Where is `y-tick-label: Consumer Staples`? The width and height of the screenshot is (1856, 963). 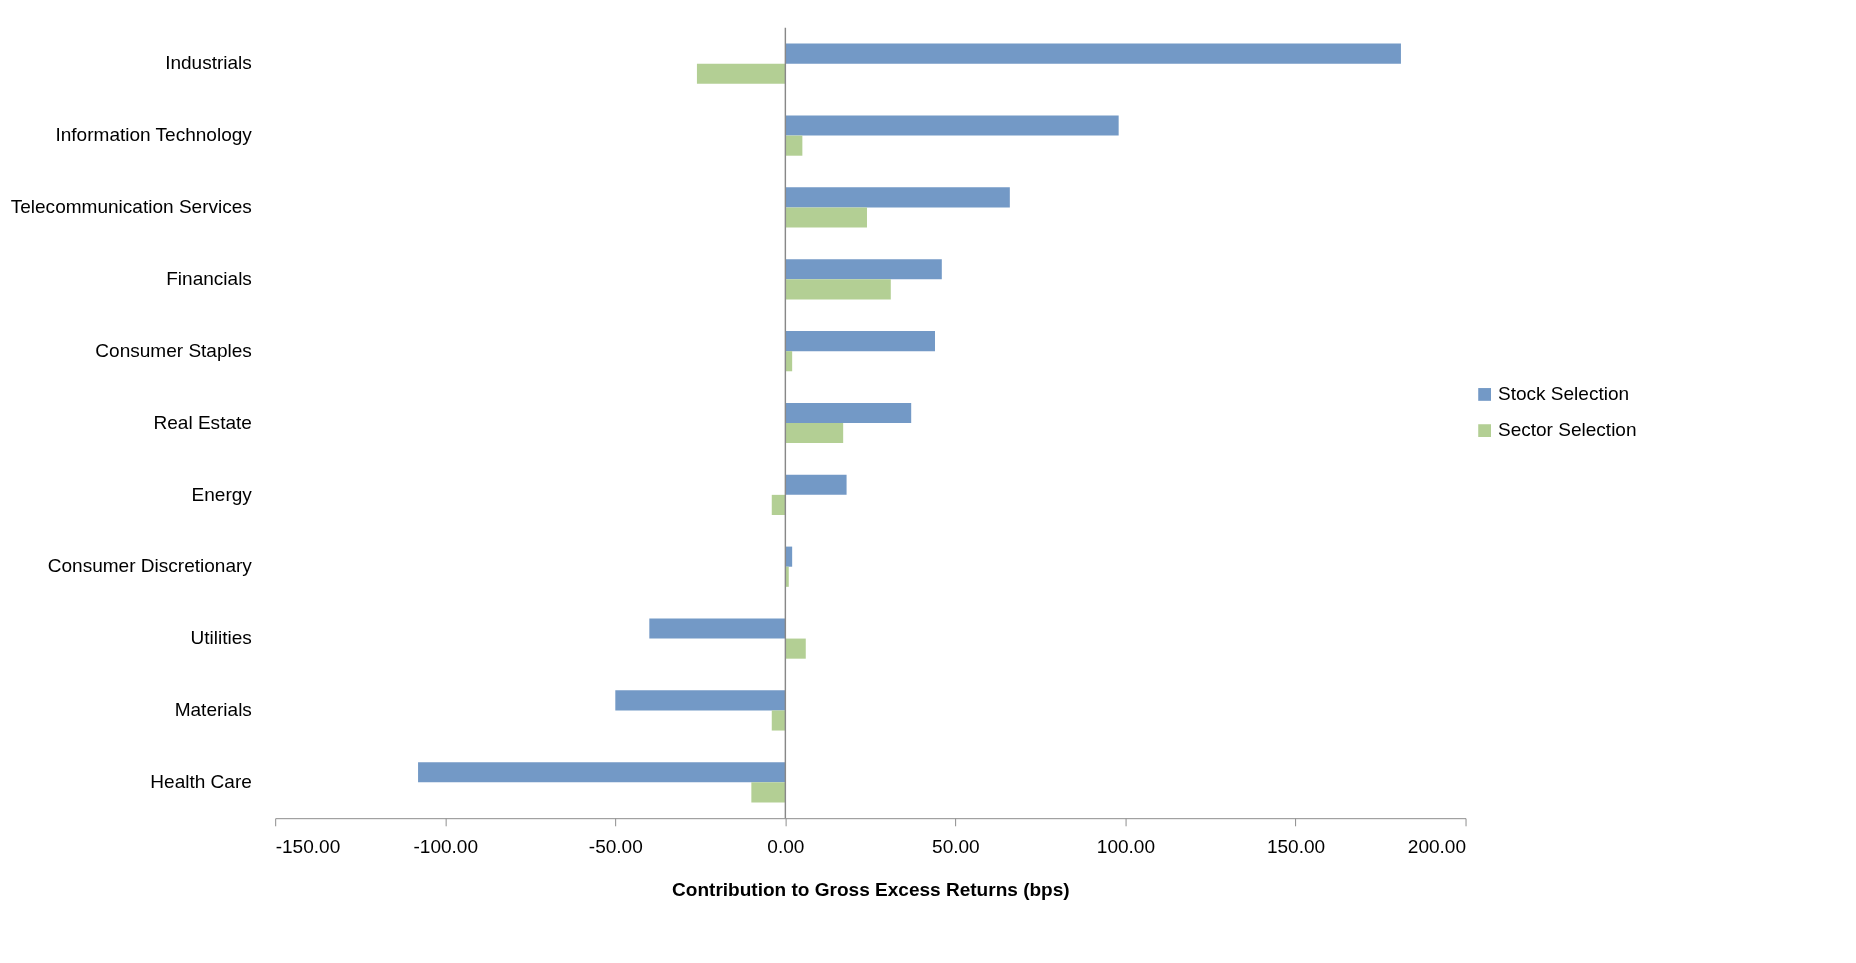
y-tick-label: Consumer Staples is located at coordinates (173, 350).